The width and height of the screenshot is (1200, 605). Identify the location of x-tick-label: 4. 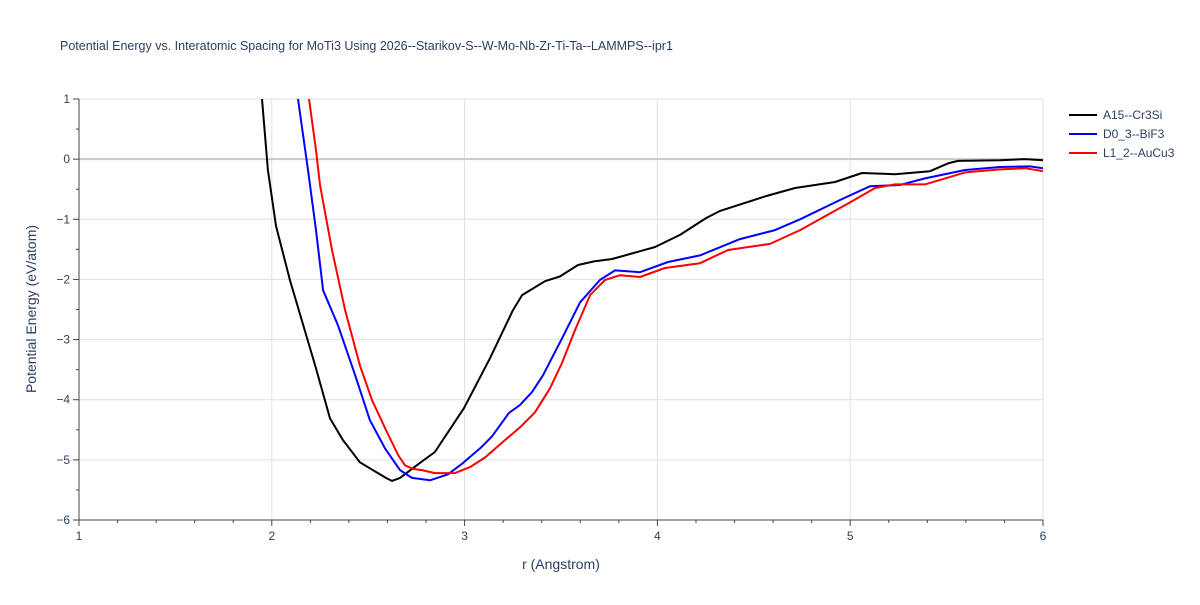
(657, 536).